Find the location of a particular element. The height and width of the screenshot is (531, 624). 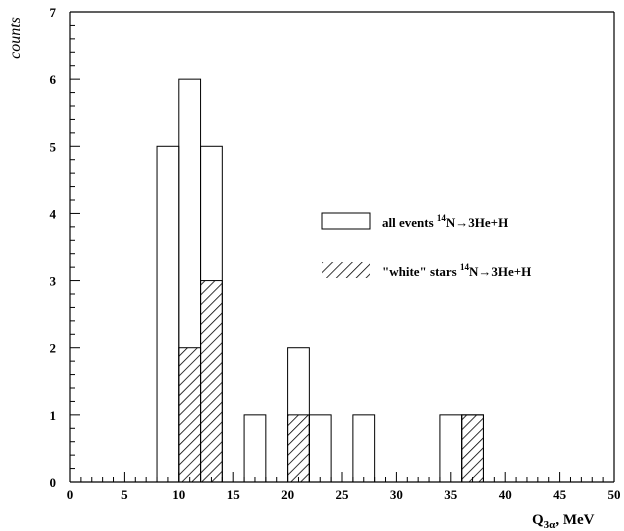

y-tick-label: 1 is located at coordinates (53, 415).